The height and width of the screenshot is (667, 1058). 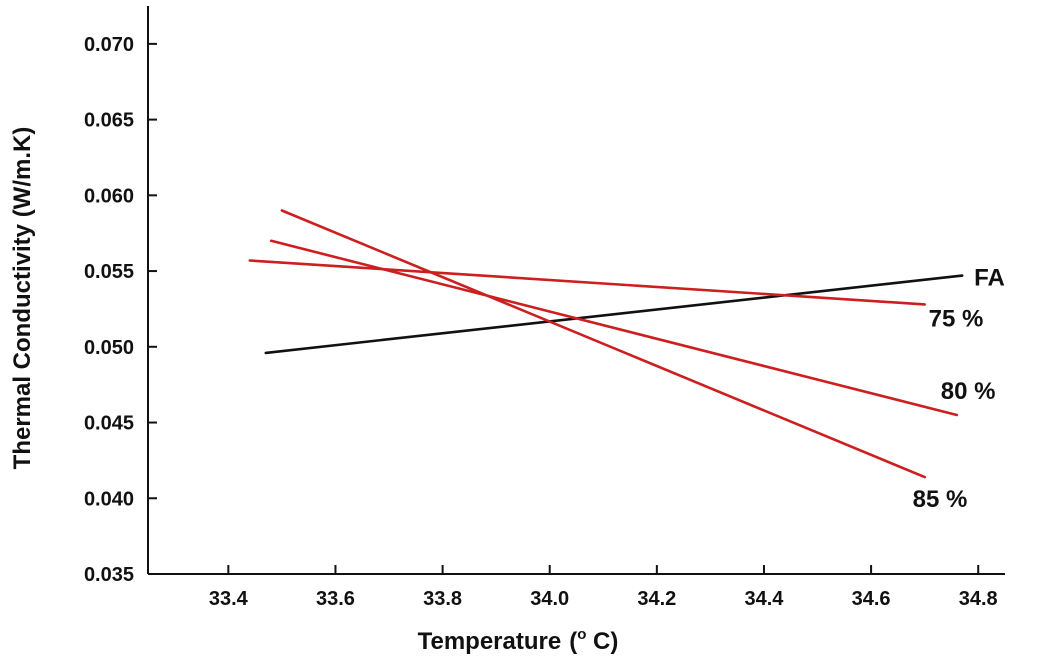 What do you see at coordinates (871, 599) in the screenshot?
I see `x-tick-label: 34.6` at bounding box center [871, 599].